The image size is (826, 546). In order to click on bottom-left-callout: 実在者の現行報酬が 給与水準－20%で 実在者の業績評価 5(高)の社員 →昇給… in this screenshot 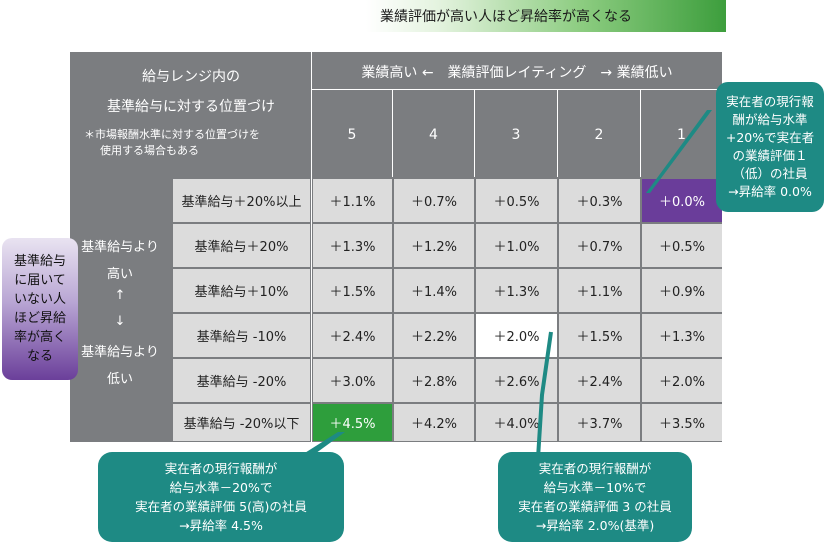, I will do `click(221, 497)`.